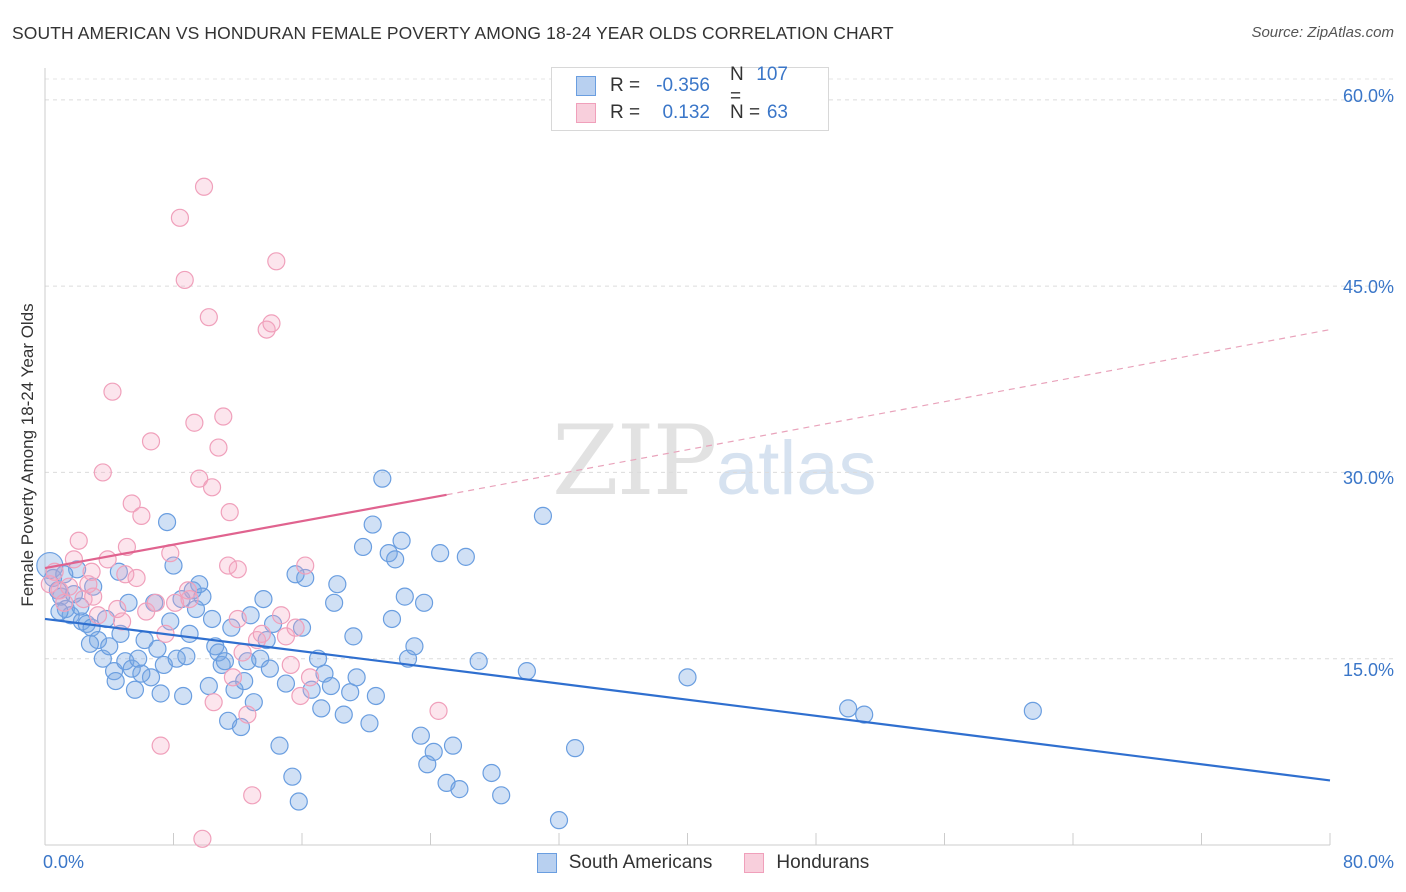  Describe the element at coordinates (686, 112) in the screenshot. I see `legend-r-value: 0.132` at that location.